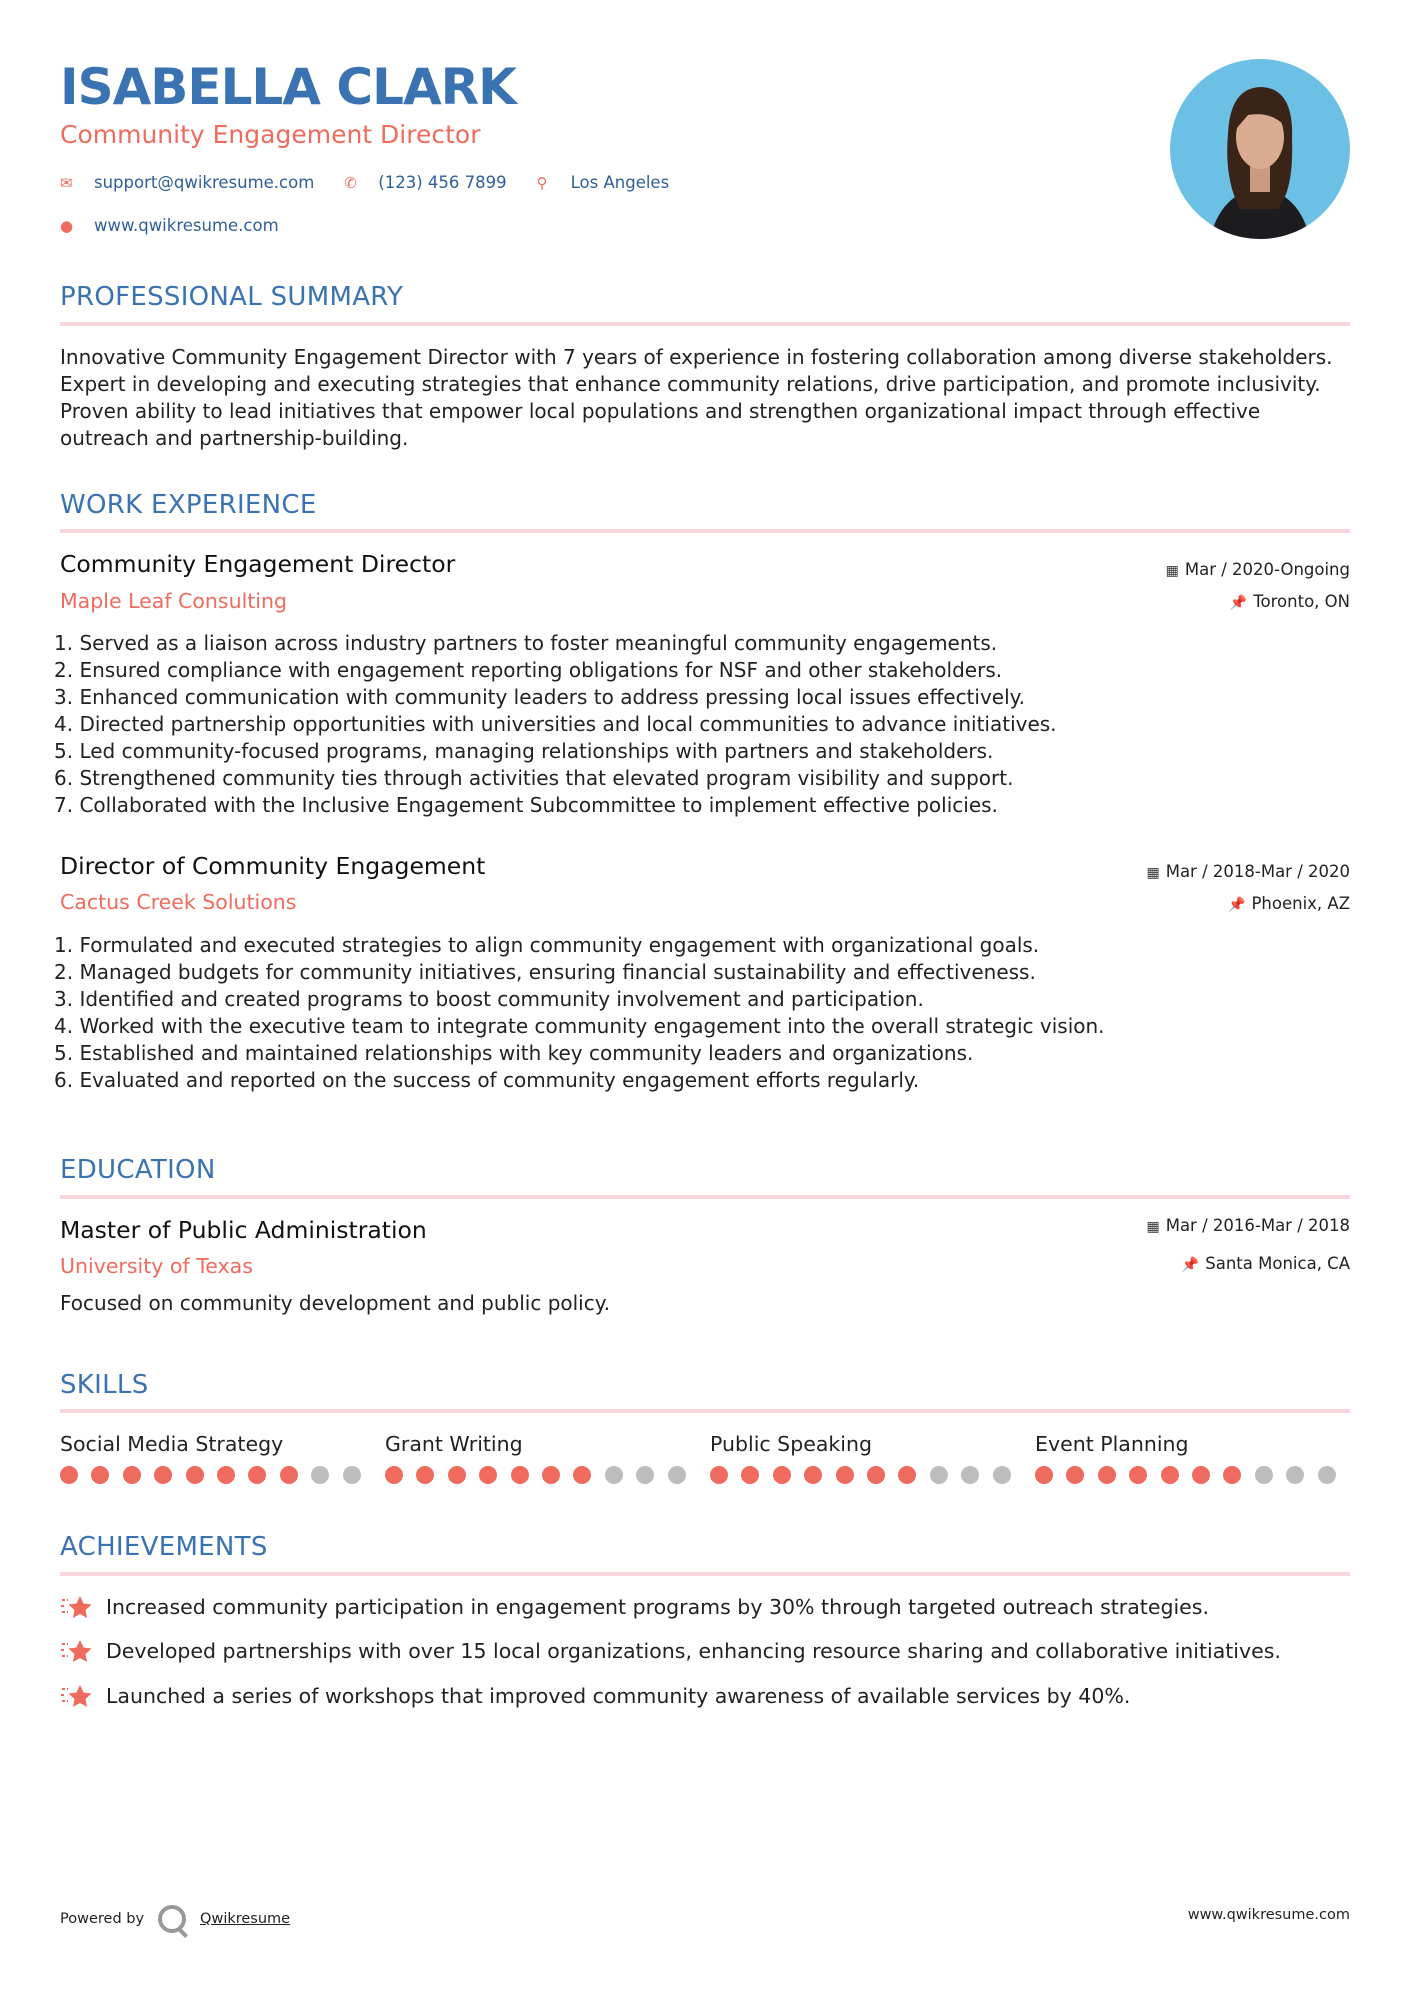  What do you see at coordinates (1267, 569) in the screenshot?
I see `date-text: Mar / 2020-Ongoing` at bounding box center [1267, 569].